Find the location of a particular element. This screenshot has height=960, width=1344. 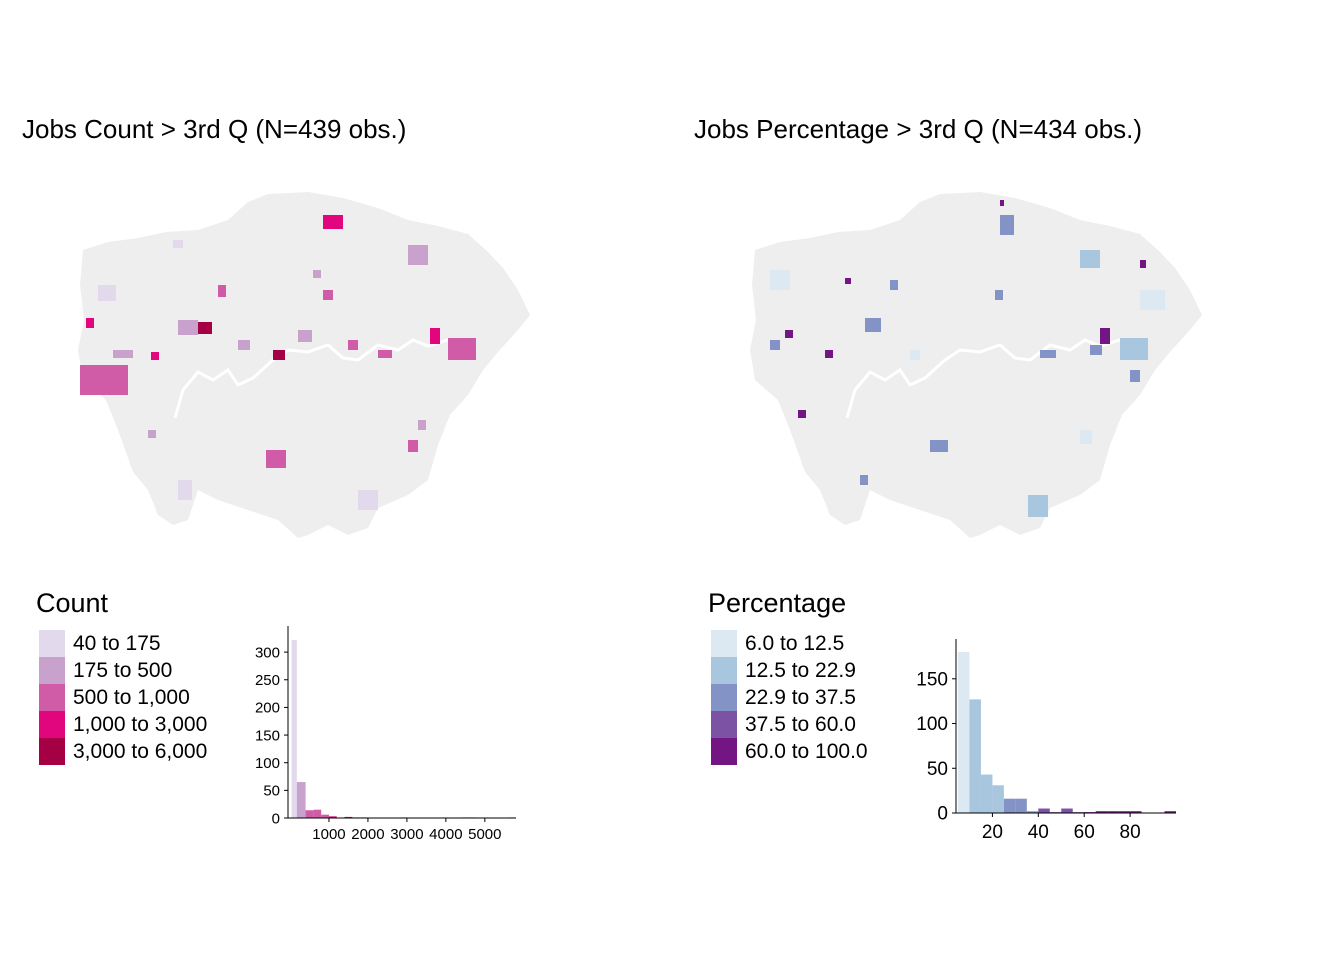

percentage-map is located at coordinates (976, 365).